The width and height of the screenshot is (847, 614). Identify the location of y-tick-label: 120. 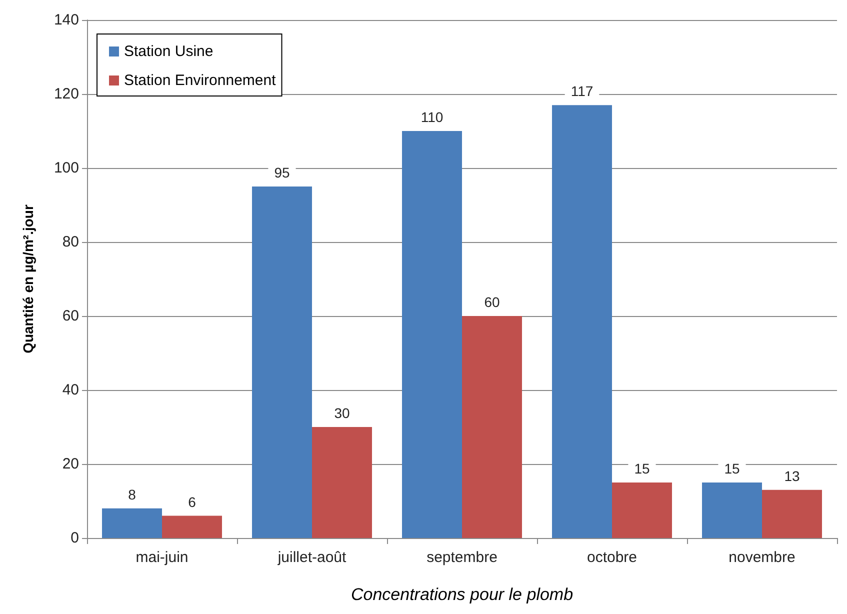
(66, 94).